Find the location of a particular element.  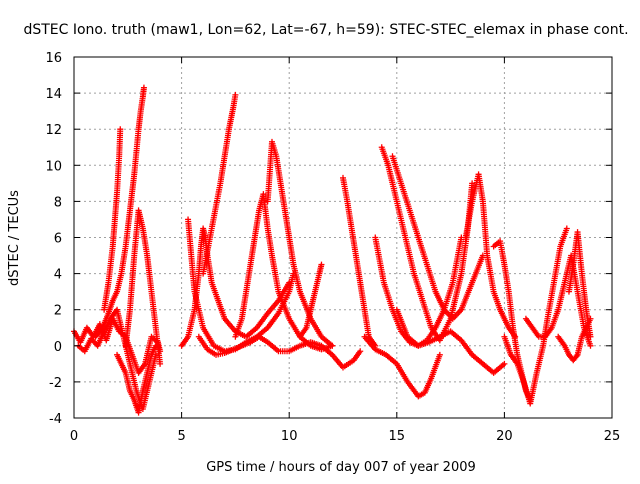

y-tick-label: 12 is located at coordinates (53, 130).